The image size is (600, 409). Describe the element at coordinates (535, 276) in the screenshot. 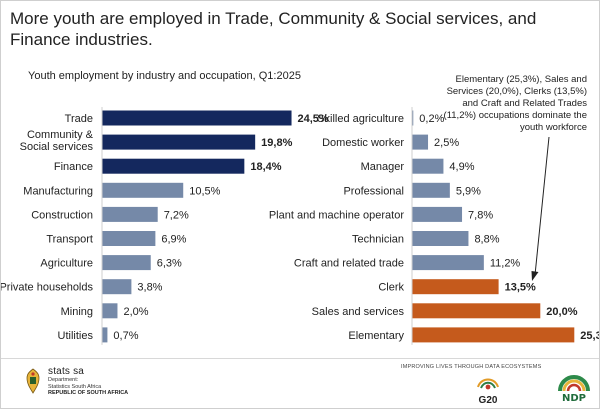

I see `annotation-arrow-head` at that location.